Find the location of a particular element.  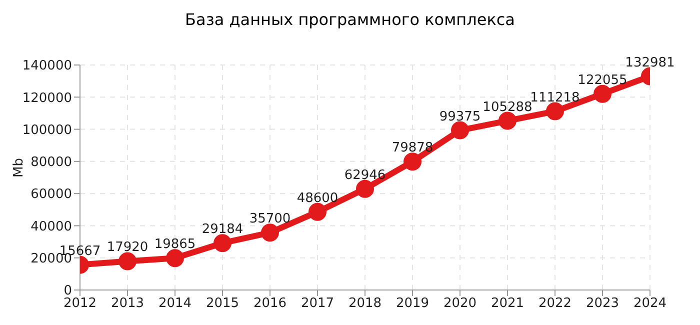

y-axis-title: Mb is located at coordinates (19, 168).